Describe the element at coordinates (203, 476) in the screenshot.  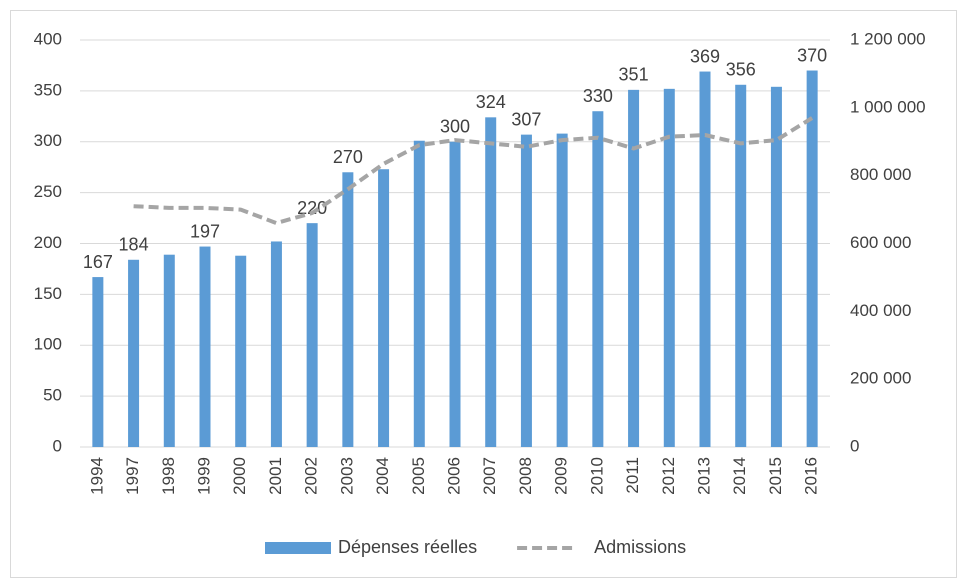
I see `x-tick-label: 1999` at that location.